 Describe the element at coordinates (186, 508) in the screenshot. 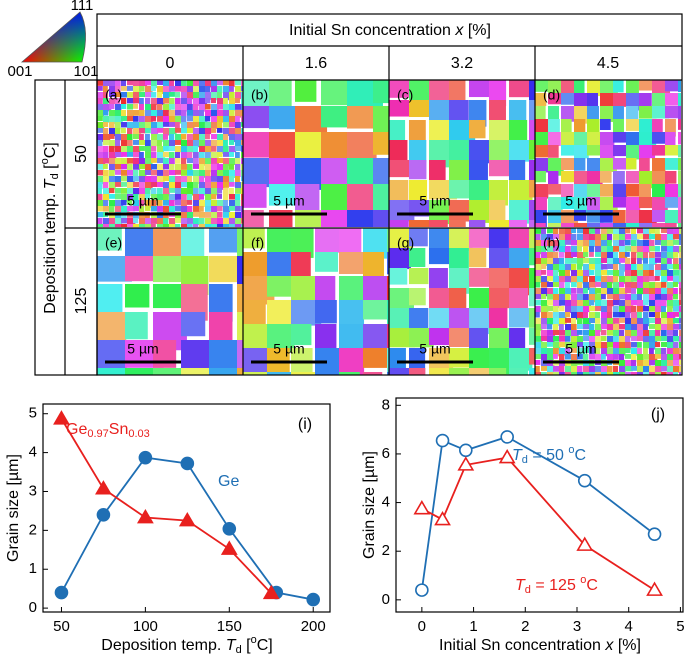

I see `plot-frame` at that location.